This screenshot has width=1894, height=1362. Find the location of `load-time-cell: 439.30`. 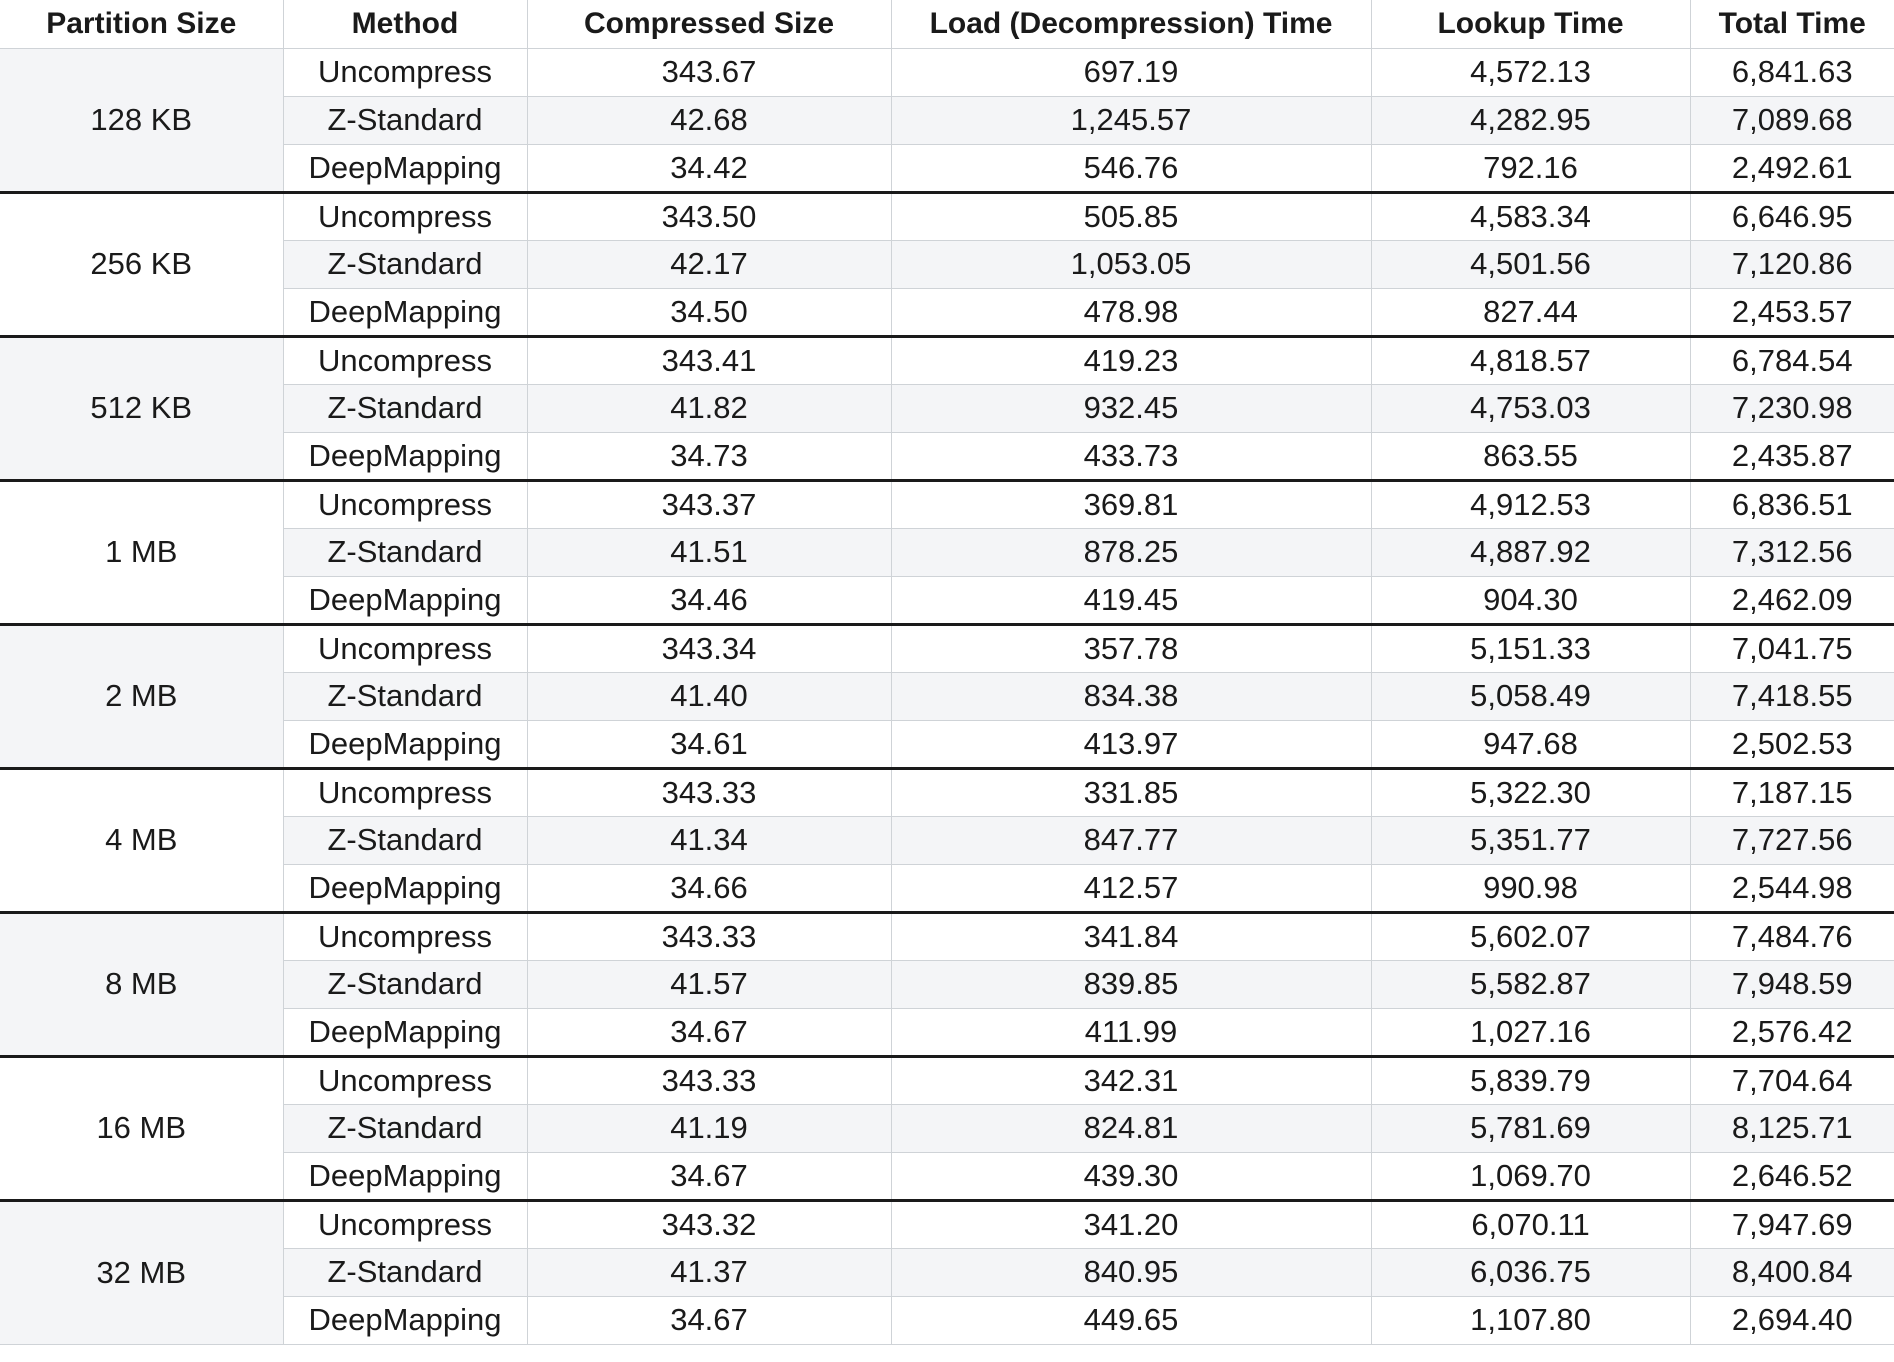

load-time-cell: 439.30 is located at coordinates (1131, 1176).